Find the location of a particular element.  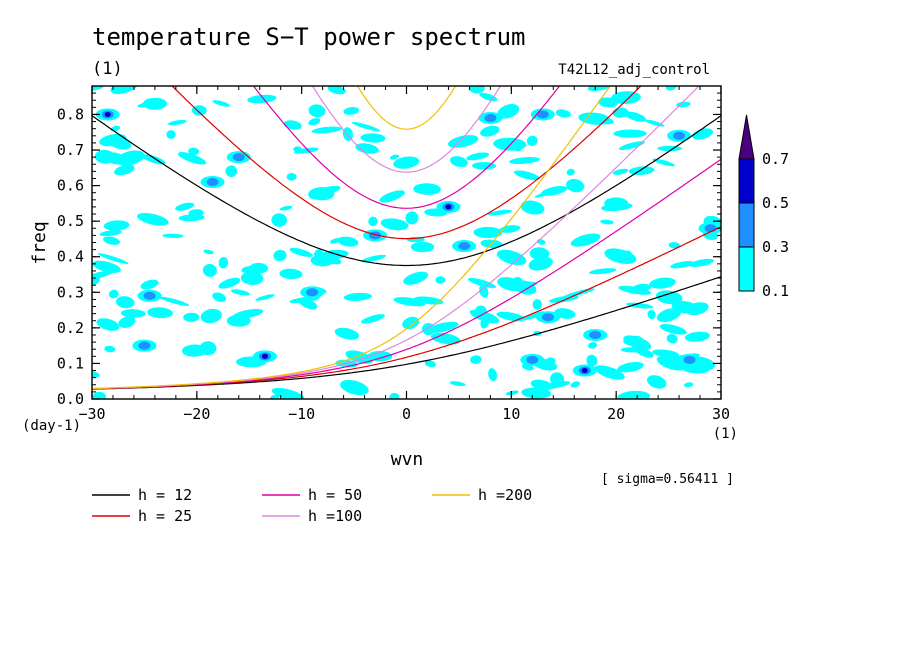

chart-title: temperature S−T power spectrum is located at coordinates (308, 37).